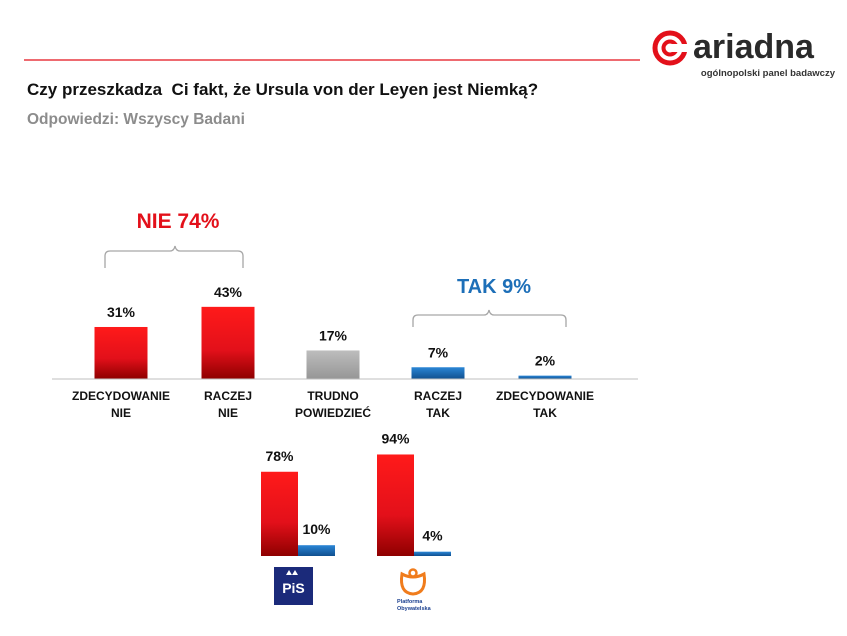 The width and height of the screenshot is (847, 636). I want to click on group-bracket-nie, so click(174, 256).